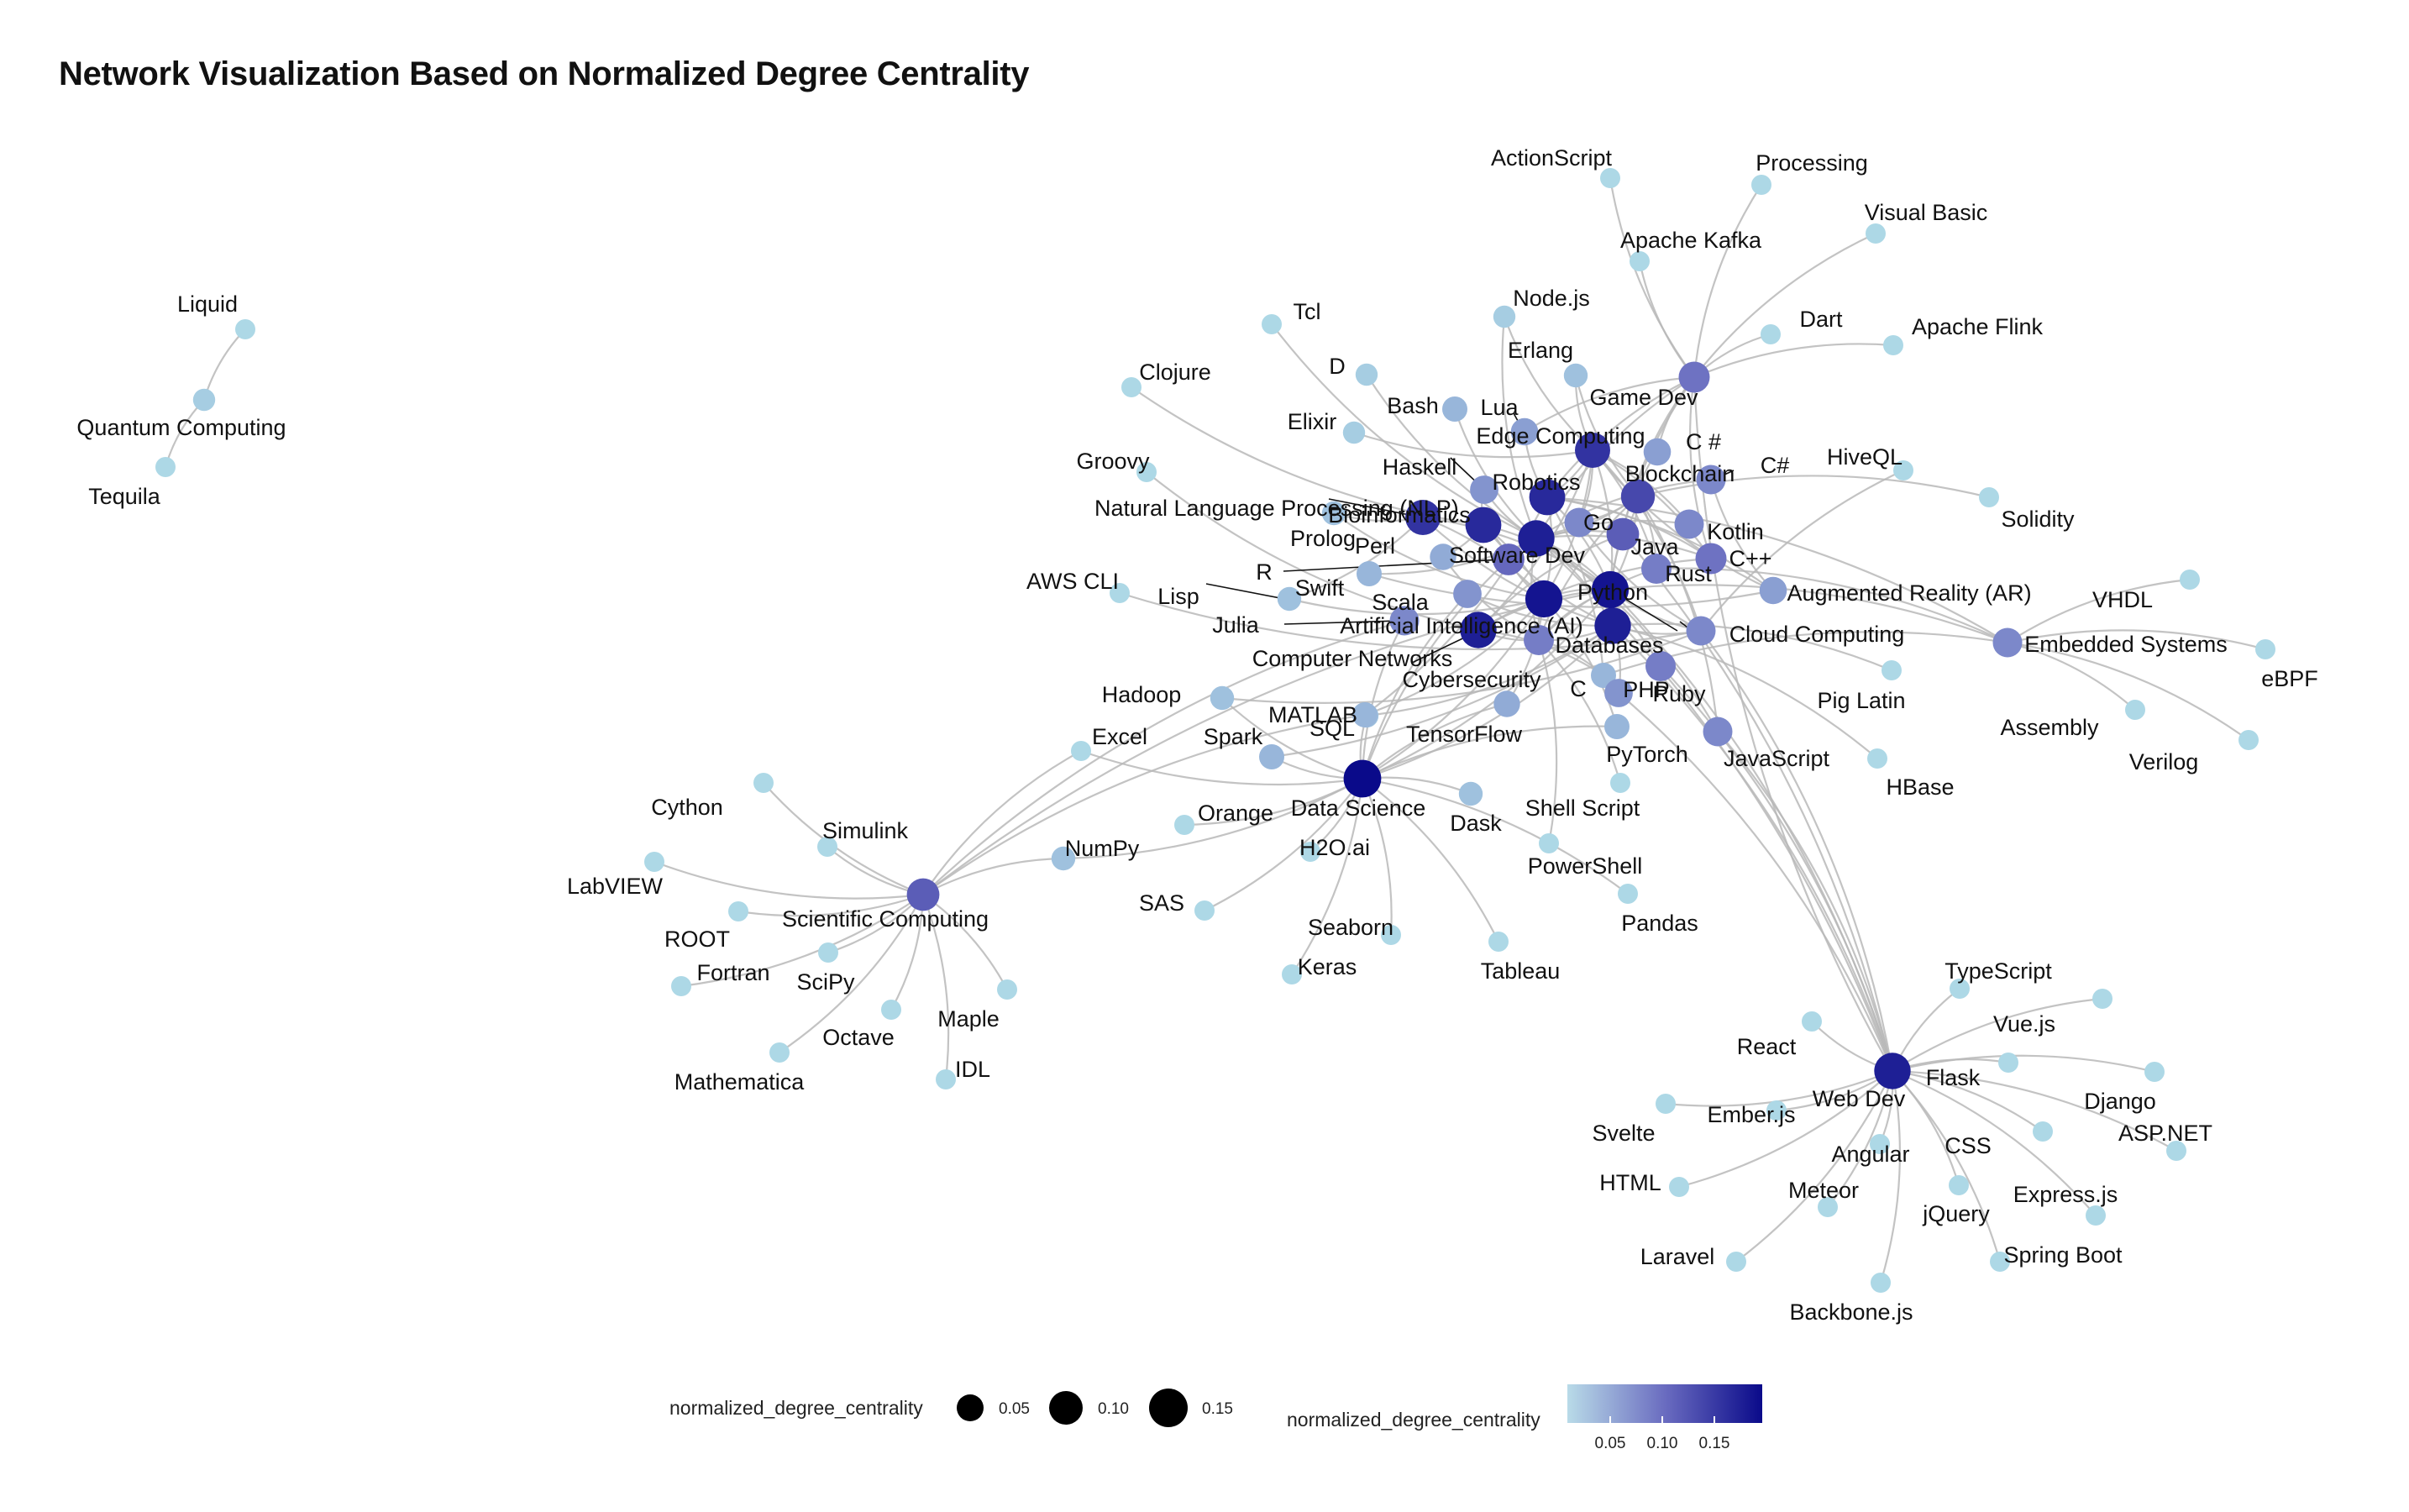 Image resolution: width=2409 pixels, height=1512 pixels. What do you see at coordinates (2102, 999) in the screenshot?
I see `node-vue-js` at bounding box center [2102, 999].